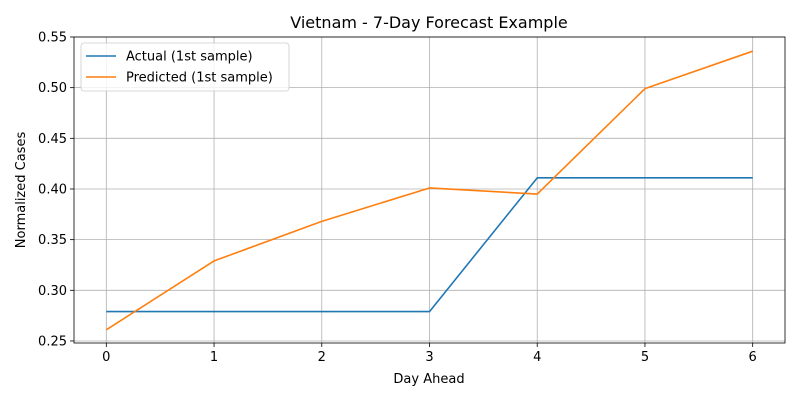 The height and width of the screenshot is (400, 800). I want to click on y-tick-label: 0.55, so click(52, 38).